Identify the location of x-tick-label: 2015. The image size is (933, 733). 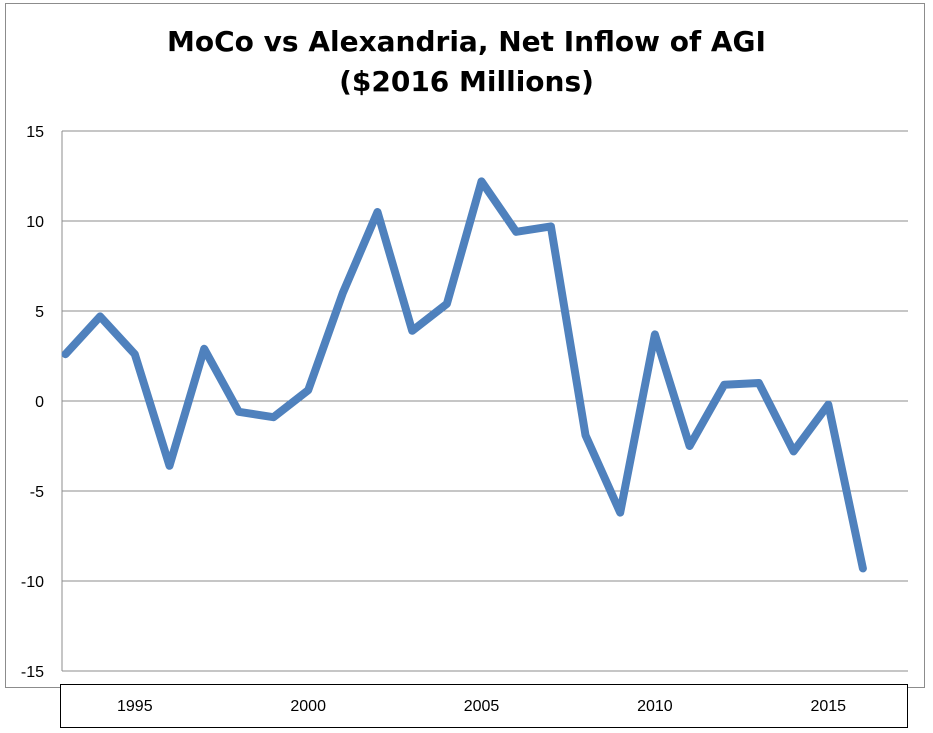
(828, 706).